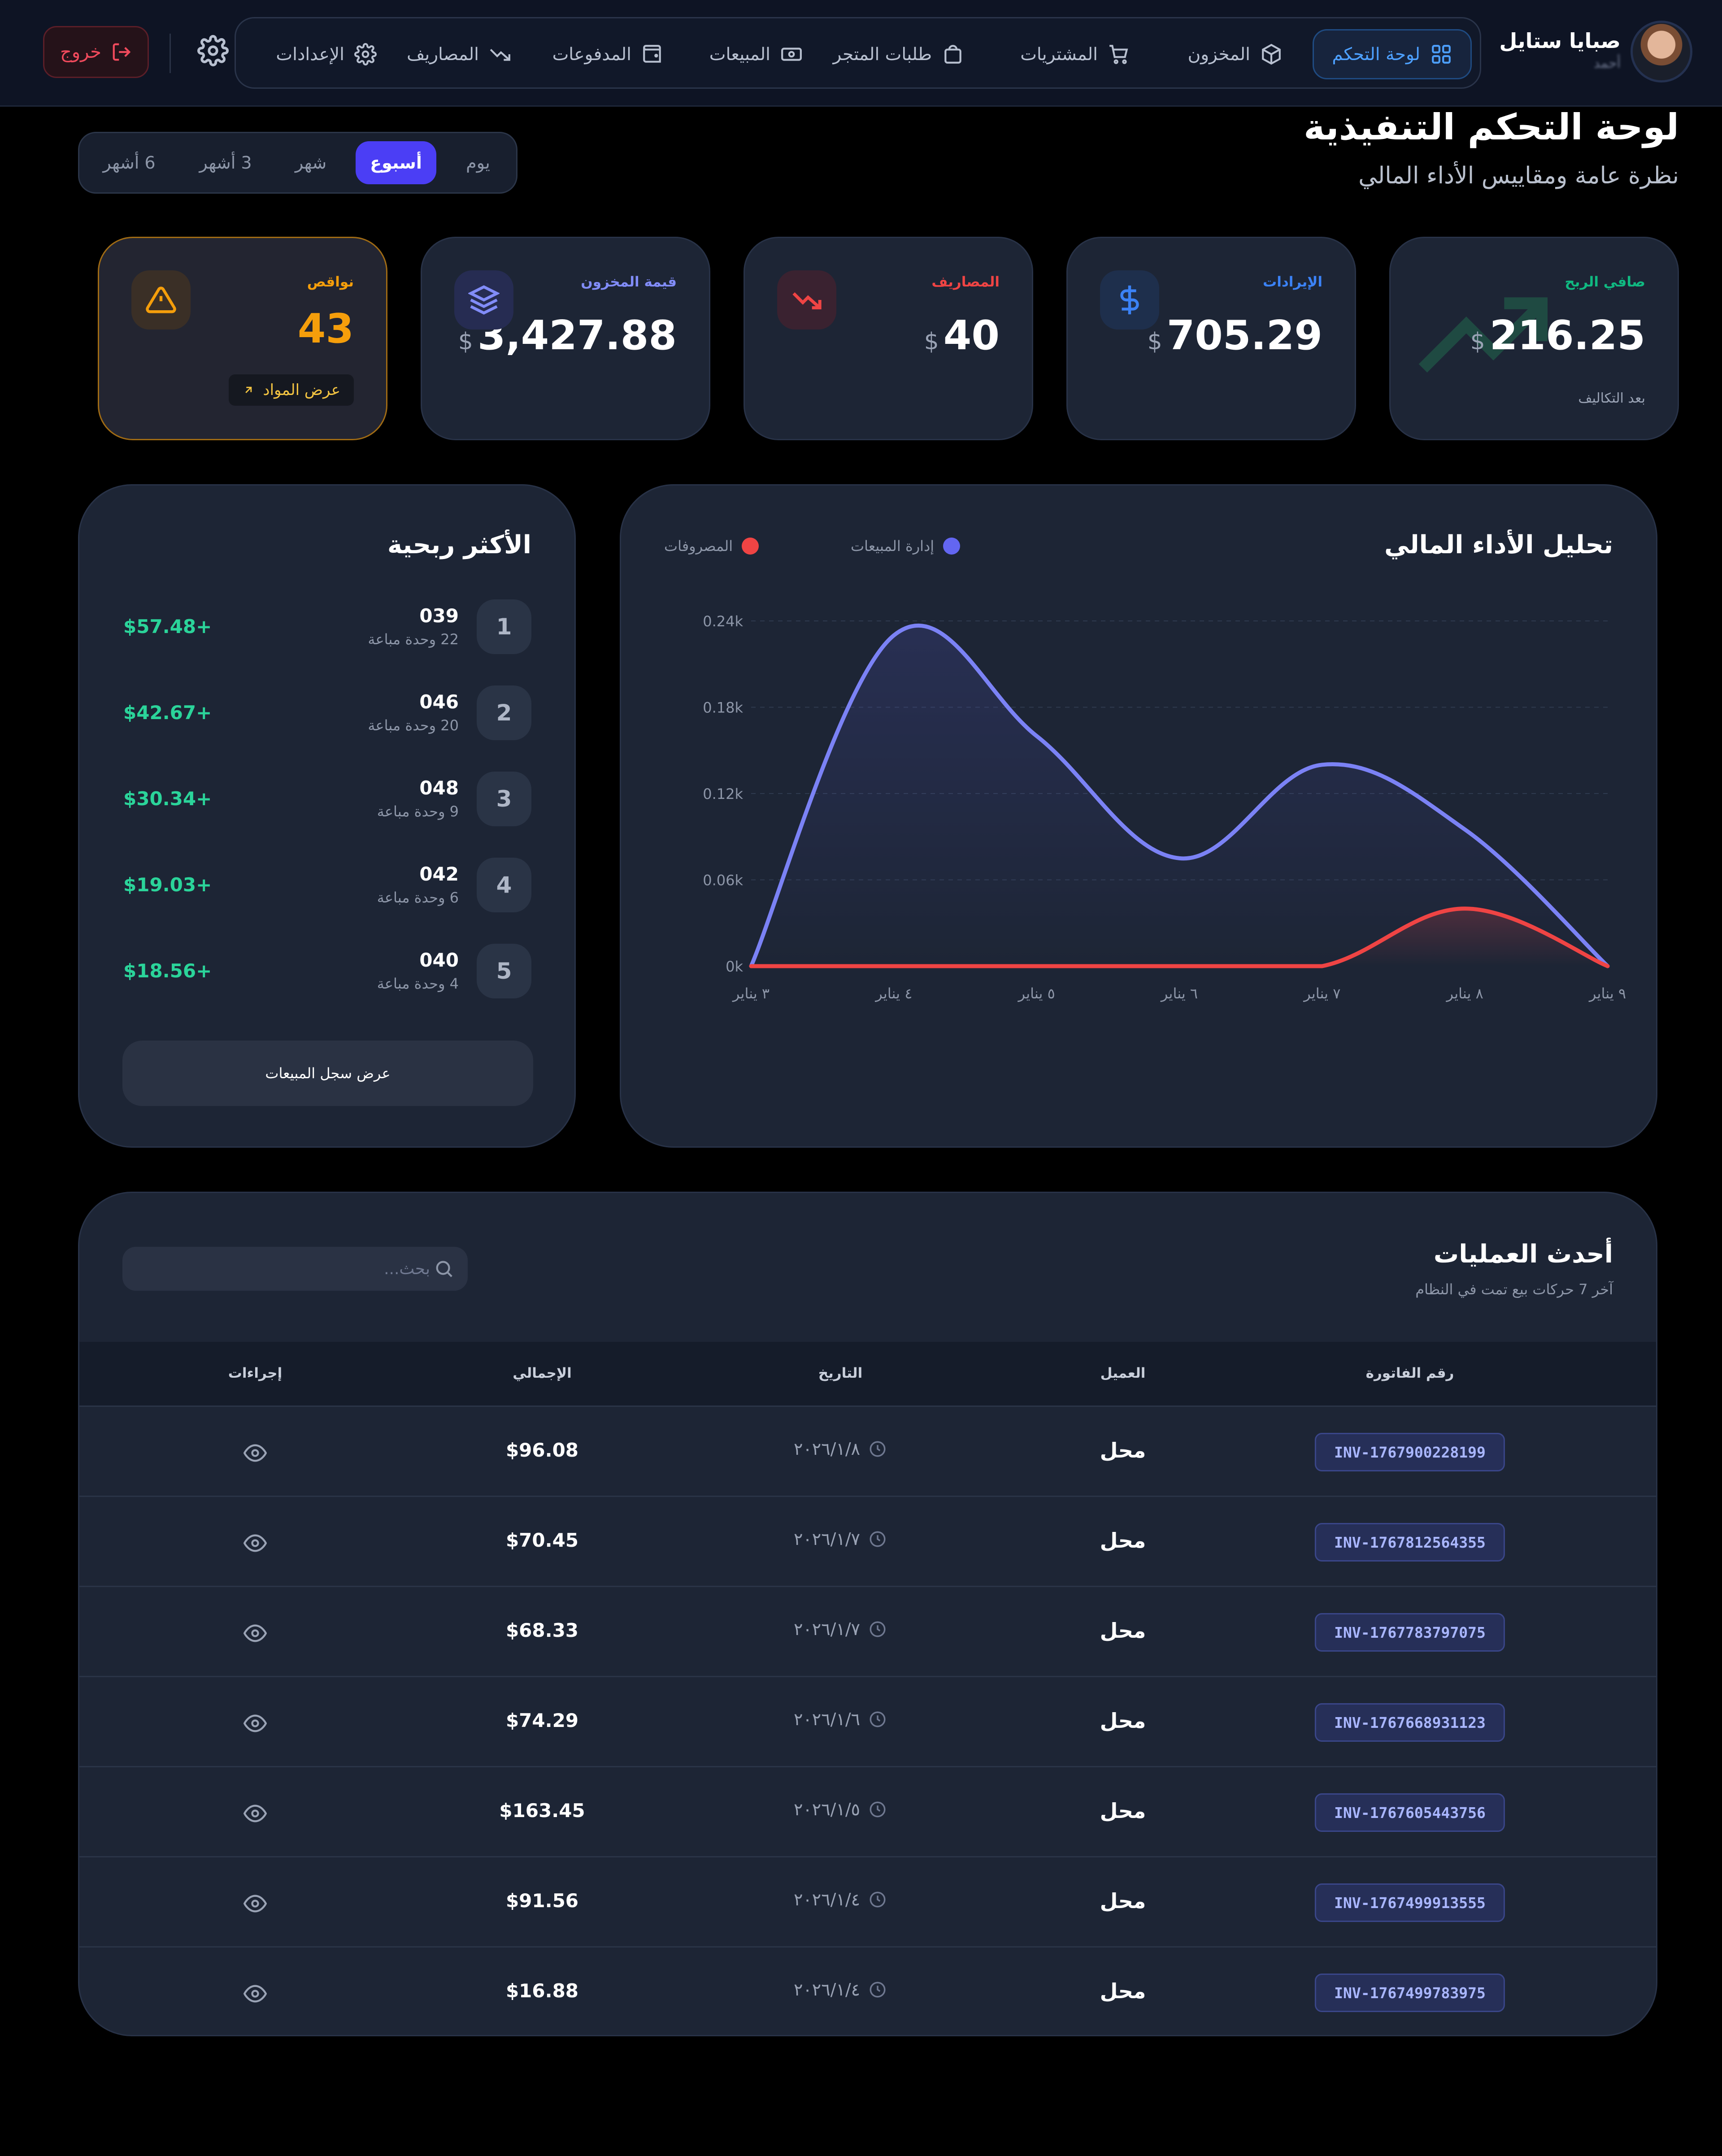 This screenshot has height=2156, width=1722. I want to click on nav-label: المصاريف, so click(442, 54).